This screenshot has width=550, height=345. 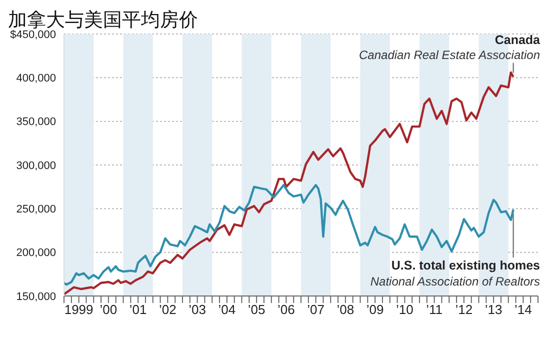 What do you see at coordinates (227, 310) in the screenshot?
I see `x-tick-label: ’04` at bounding box center [227, 310].